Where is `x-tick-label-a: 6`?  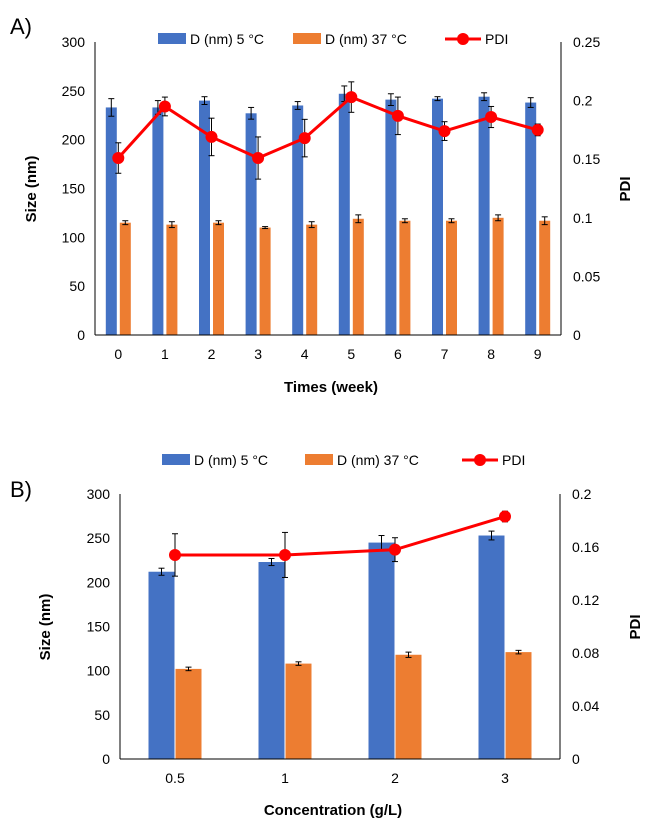 x-tick-label-a: 6 is located at coordinates (398, 354).